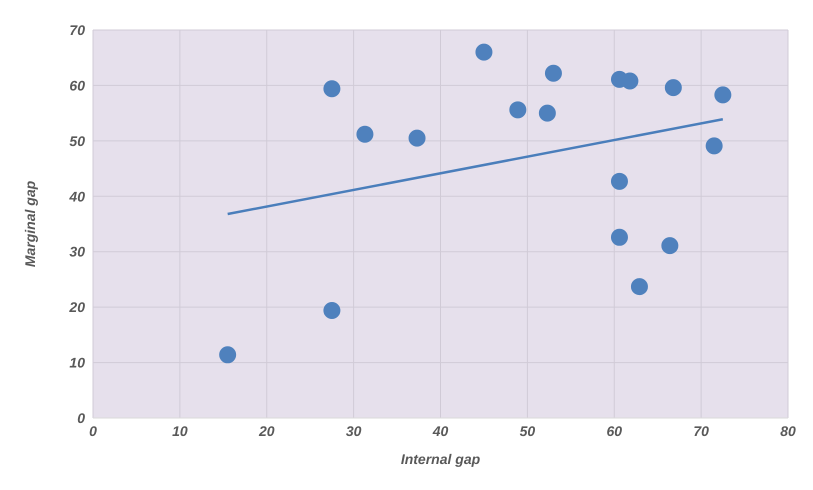 The width and height of the screenshot is (813, 490). I want to click on y-tick-label: 10, so click(77, 362).